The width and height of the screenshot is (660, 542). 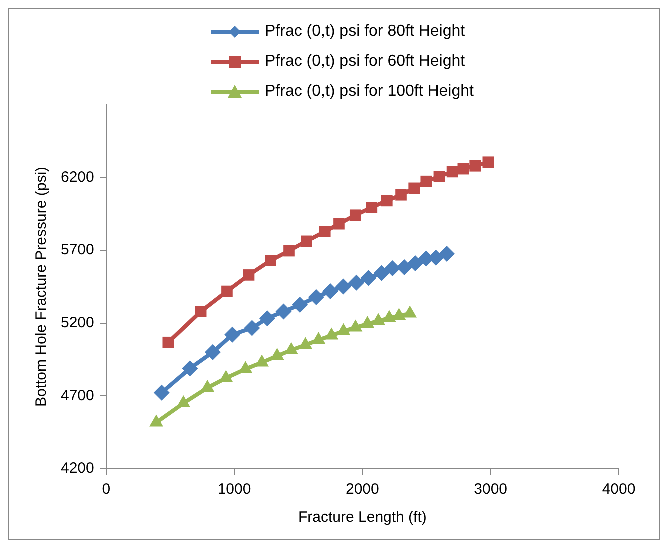 I want to click on y-axis-title: Bottom Hole Fracture Pressure (psi), so click(x=41, y=287).